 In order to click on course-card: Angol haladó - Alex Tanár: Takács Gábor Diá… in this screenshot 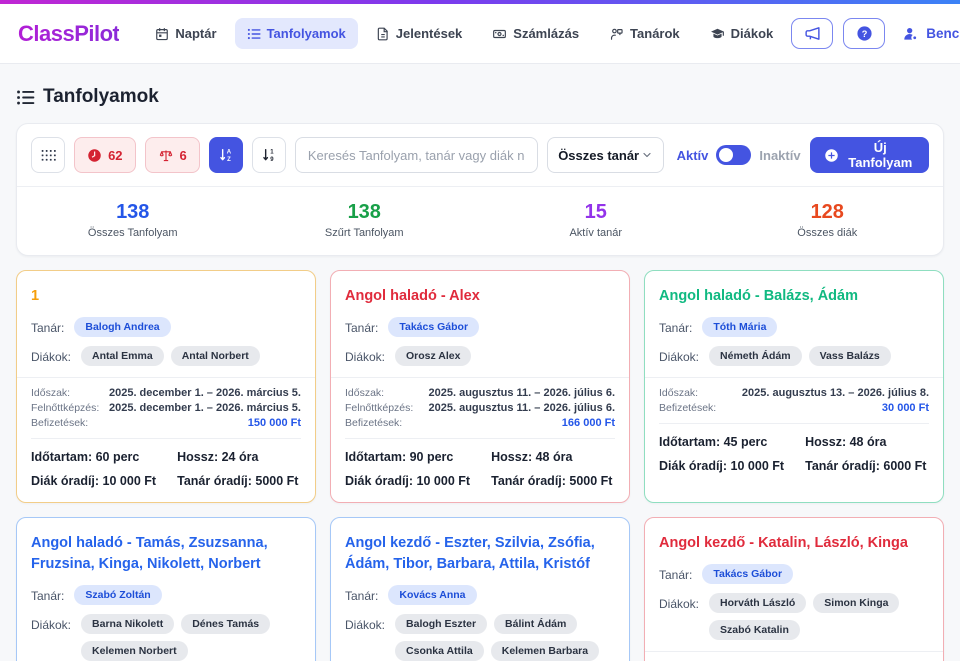, I will do `click(480, 387)`.